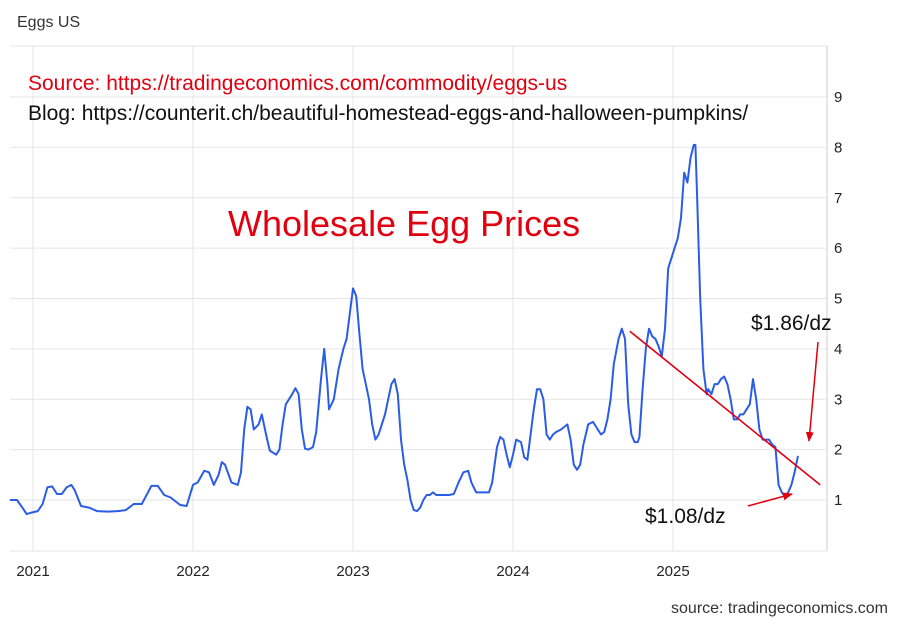 The image size is (900, 624). Describe the element at coordinates (838, 147) in the screenshot. I see `y-tick-label: 8` at that location.